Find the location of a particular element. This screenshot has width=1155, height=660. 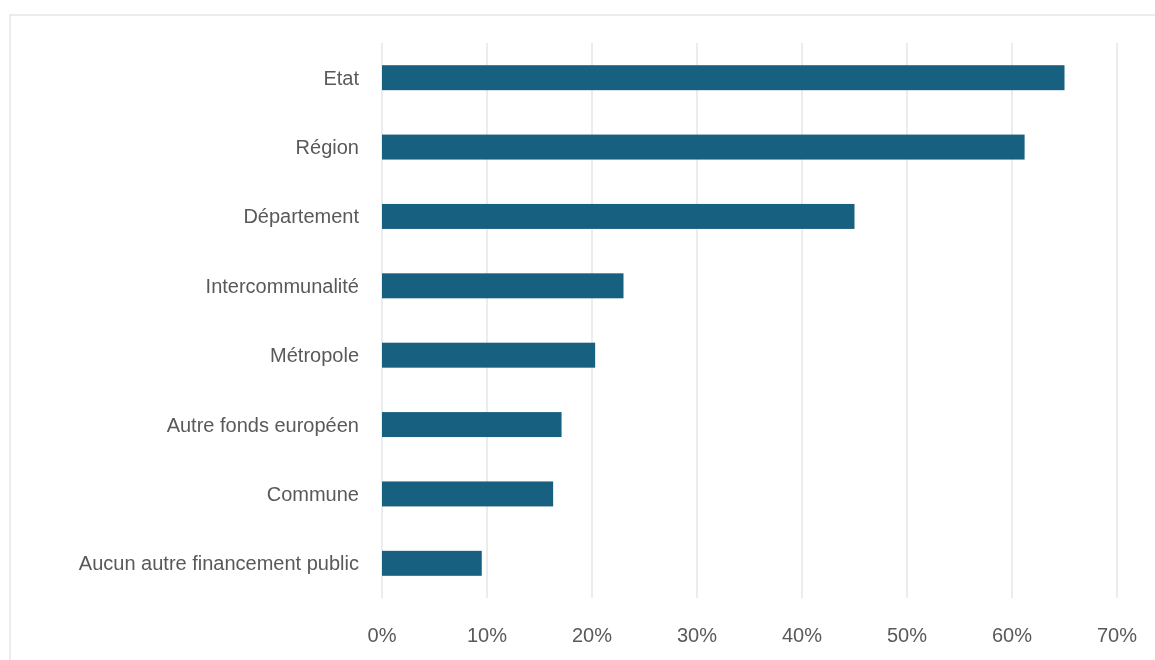

y-tick-label: Aucun autre financement public is located at coordinates (218, 563).